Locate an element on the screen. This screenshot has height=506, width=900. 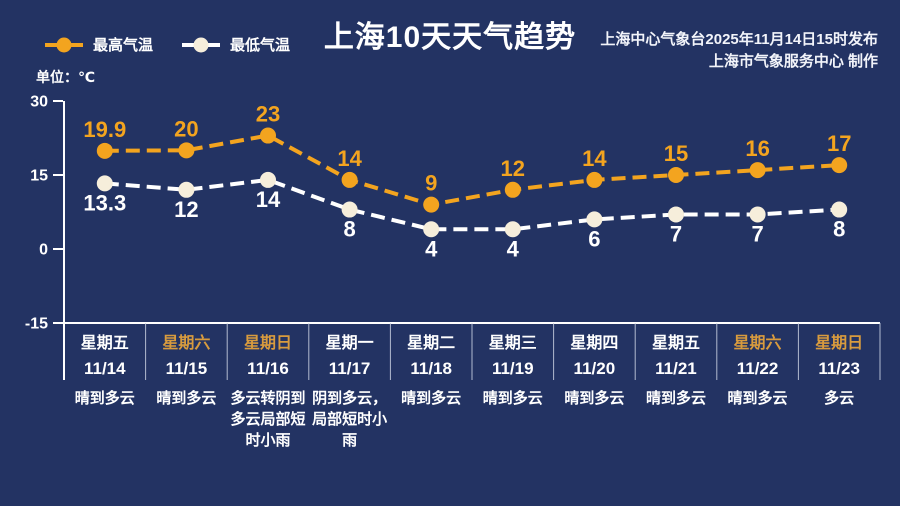
legend: 最高气温 最低气温 is located at coordinates (167, 44).